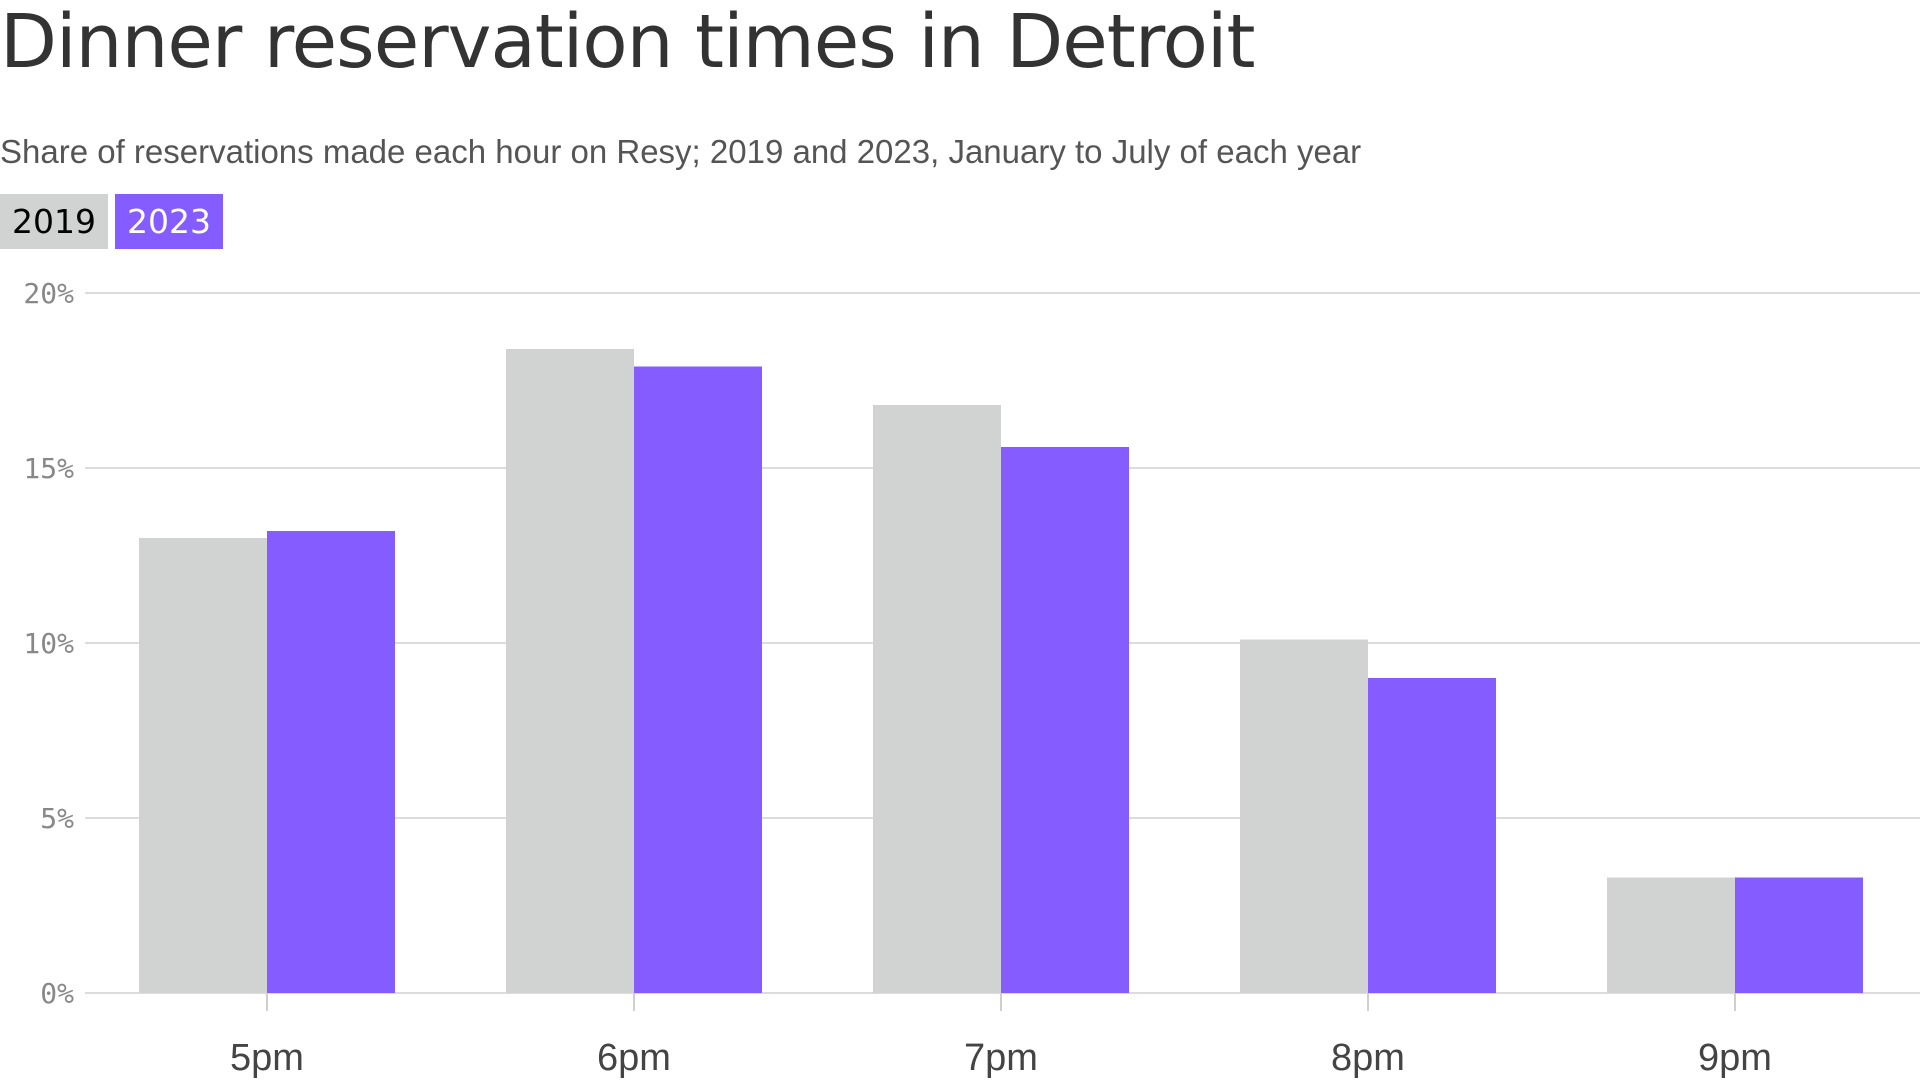 This screenshot has height=1080, width=1920. What do you see at coordinates (1735, 1058) in the screenshot?
I see `x-tick-label: 9pm` at bounding box center [1735, 1058].